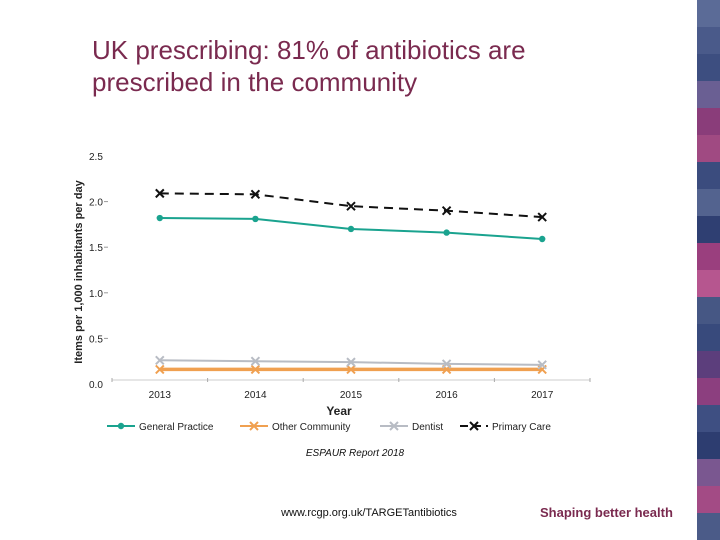 Image resolution: width=720 pixels, height=540 pixels. Describe the element at coordinates (355, 453) in the screenshot. I see `source-caption: ESPAUR Report 2018` at that location.